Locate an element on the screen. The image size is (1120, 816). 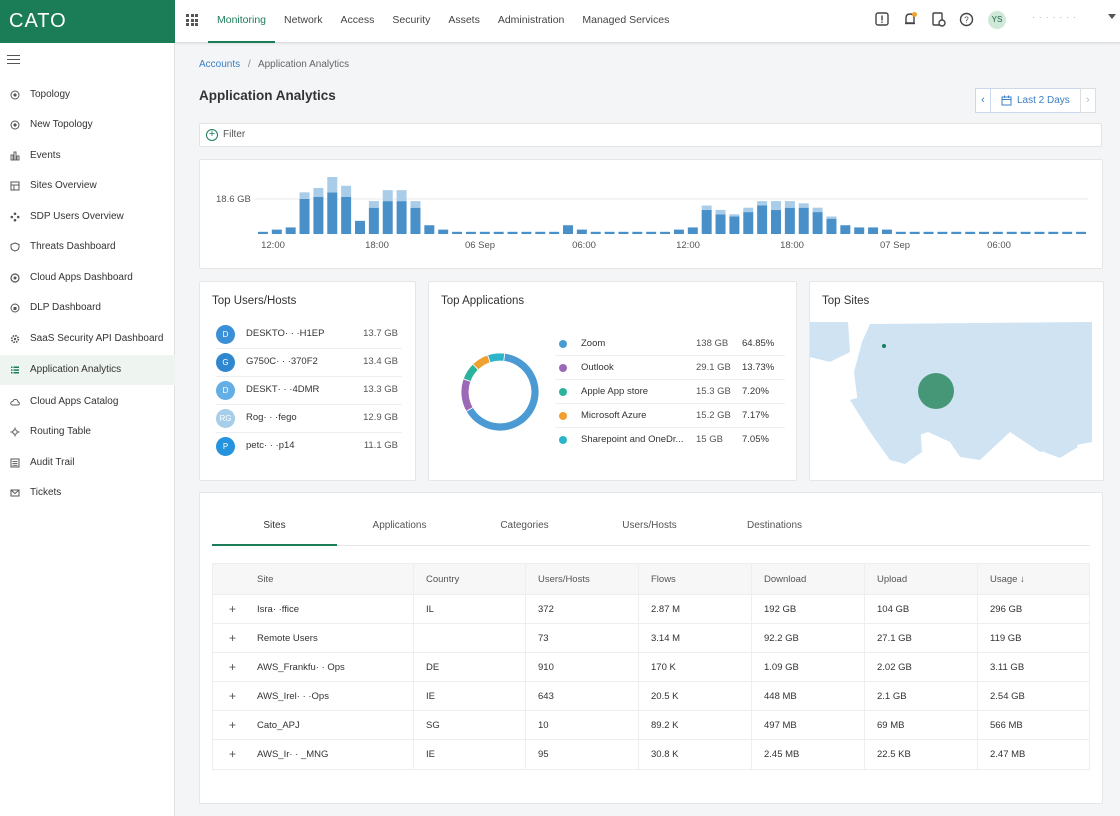
column-header-usage: Usage ↓ is located at coordinates (1033, 579).